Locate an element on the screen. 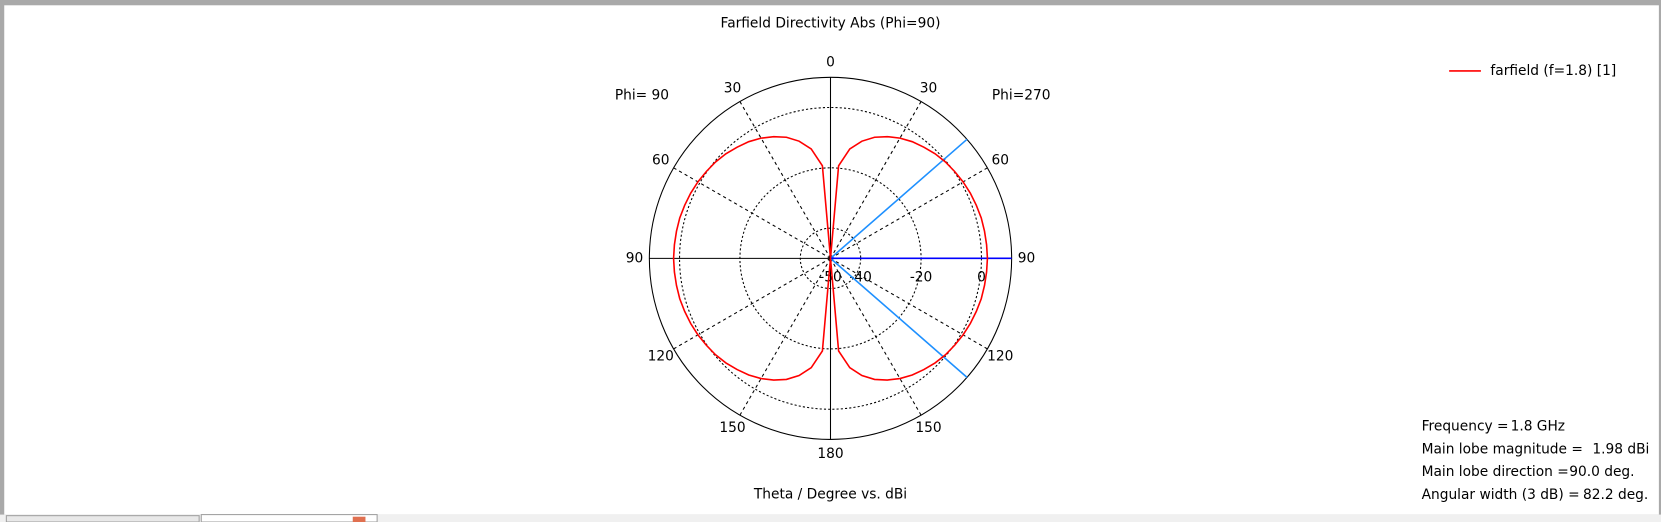 The height and width of the screenshot is (522, 1661). pattern-curve is located at coordinates (830, 258).